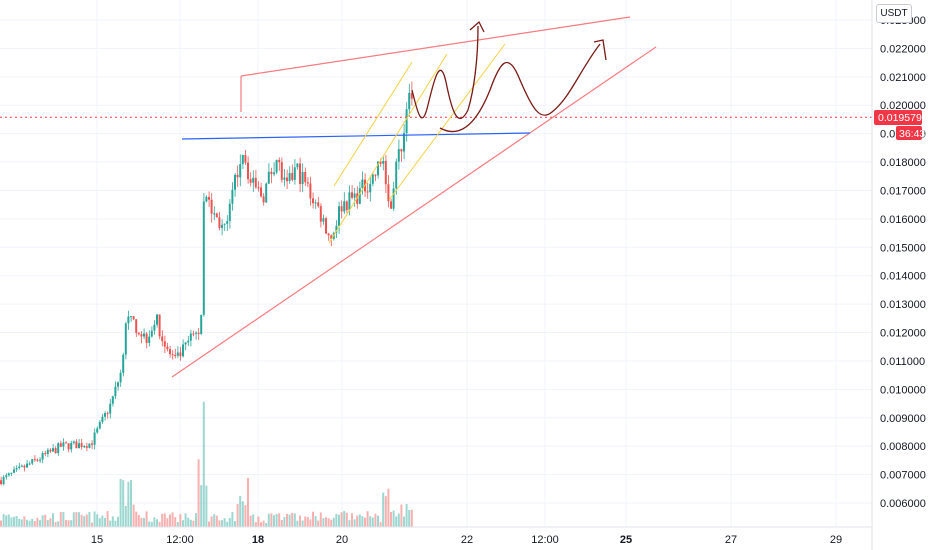  I want to click on time-axis: 15 12:00 18 20 22 12:00 25 27 29, so click(466, 540).